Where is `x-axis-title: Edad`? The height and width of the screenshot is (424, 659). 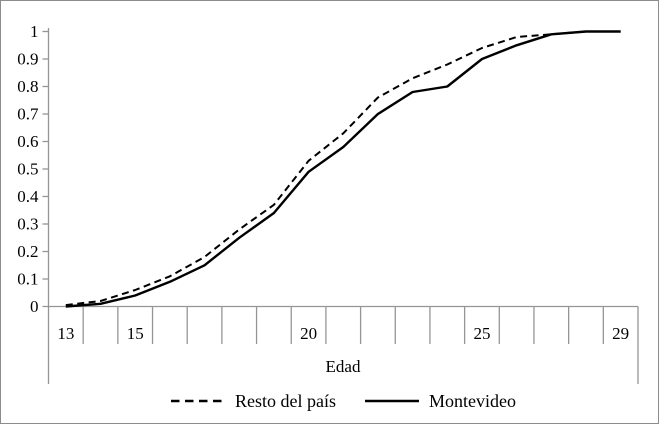 x-axis-title: Edad is located at coordinates (343, 366).